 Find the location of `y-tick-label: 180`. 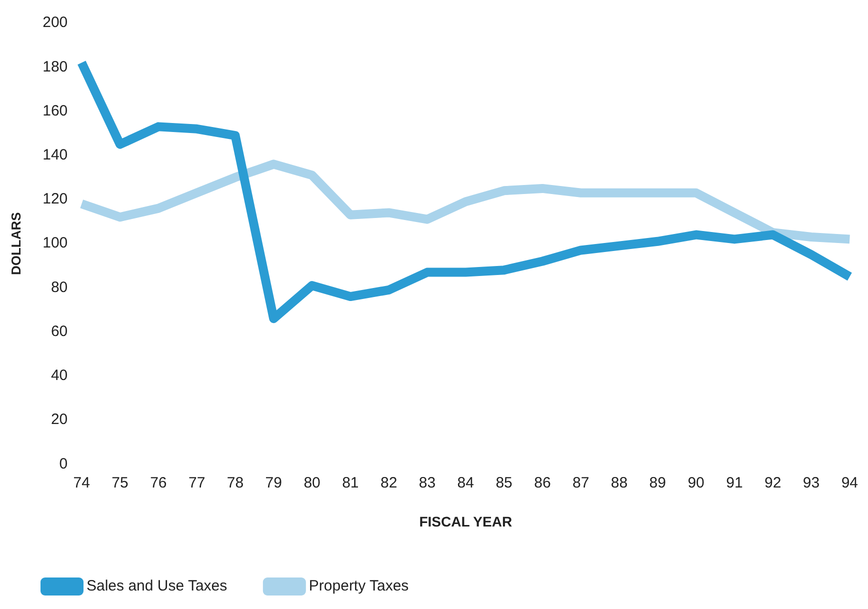

y-tick-label: 180 is located at coordinates (55, 67).